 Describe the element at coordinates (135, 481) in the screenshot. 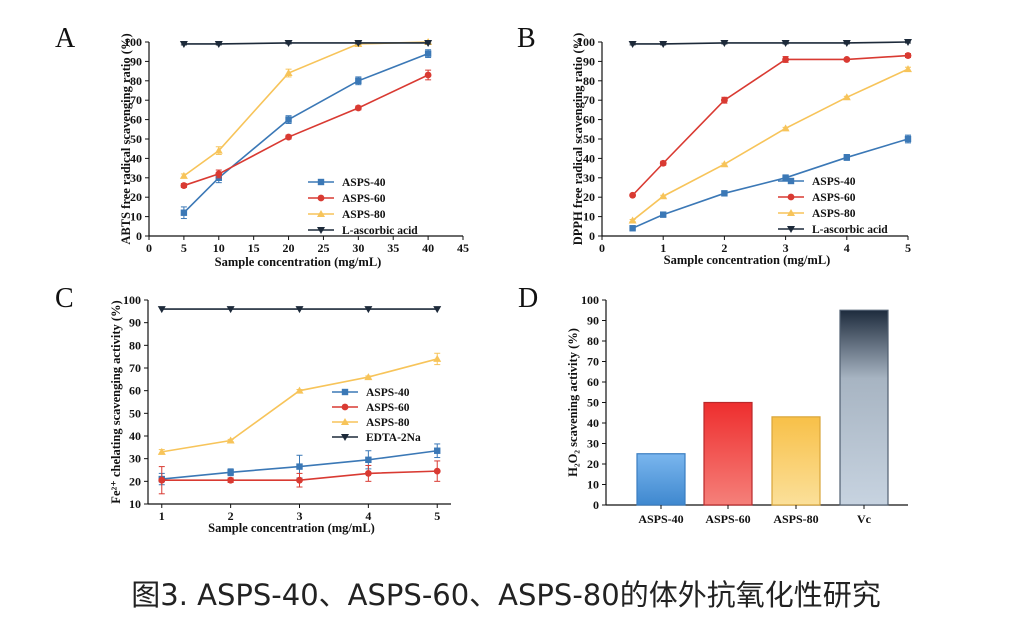

I see `y-tick-label: 20` at that location.